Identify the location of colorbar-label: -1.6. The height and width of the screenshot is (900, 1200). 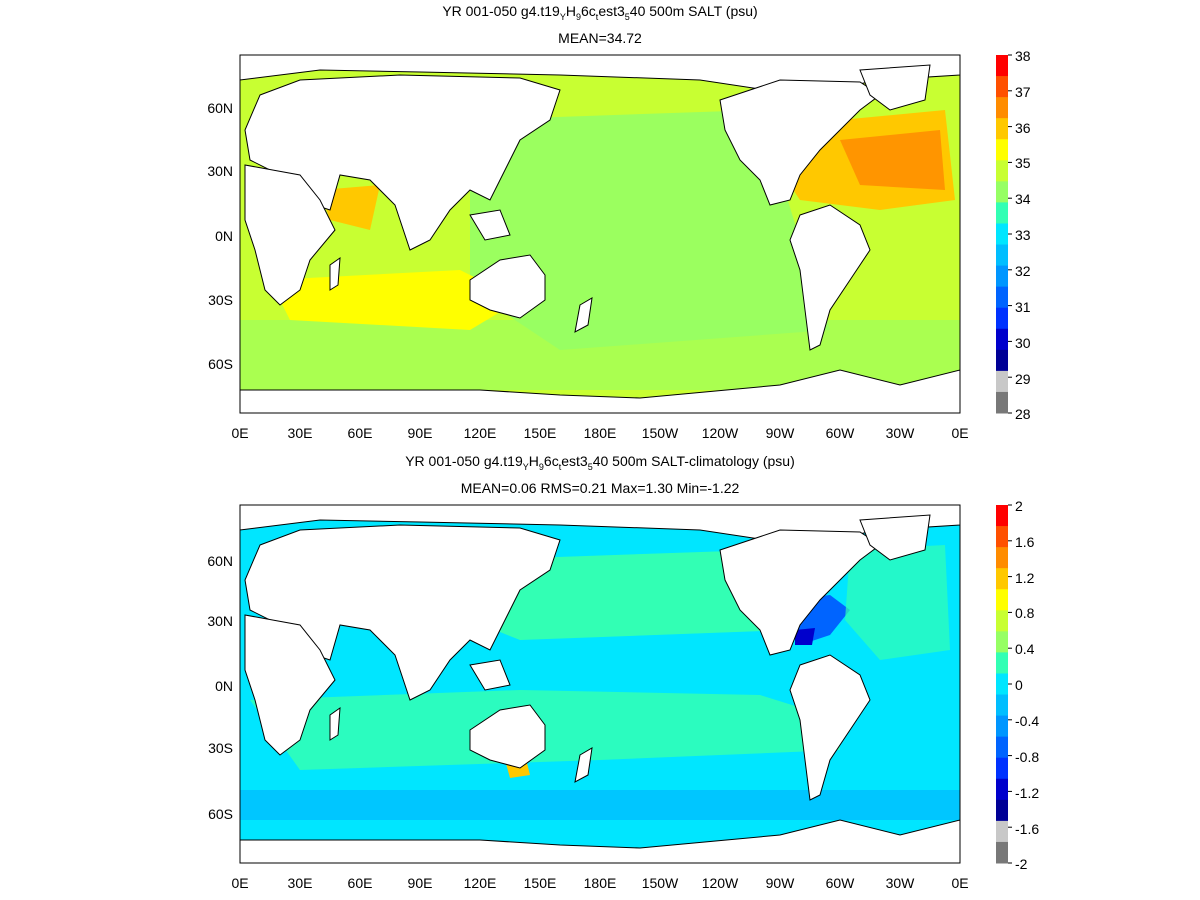
(1027, 829).